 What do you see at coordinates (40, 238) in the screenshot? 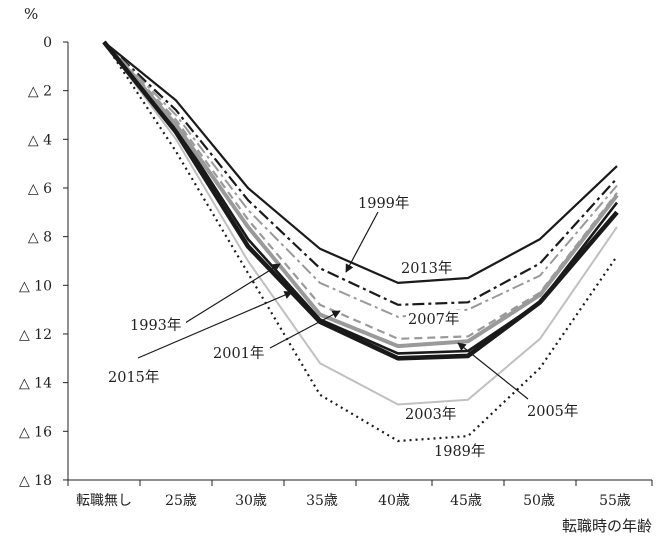
I see `y-tick-label: △ 8` at bounding box center [40, 238].